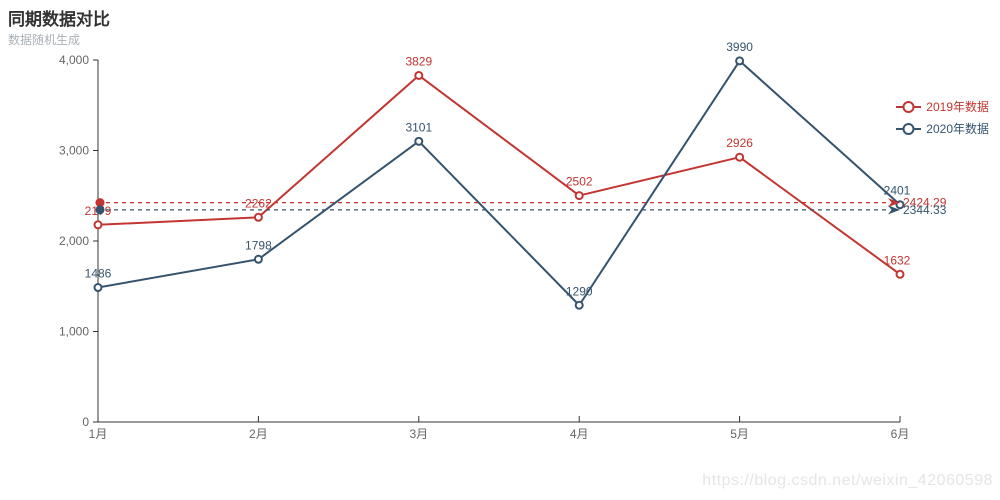  What do you see at coordinates (418, 127) in the screenshot?
I see `point-label: 3101` at bounding box center [418, 127].